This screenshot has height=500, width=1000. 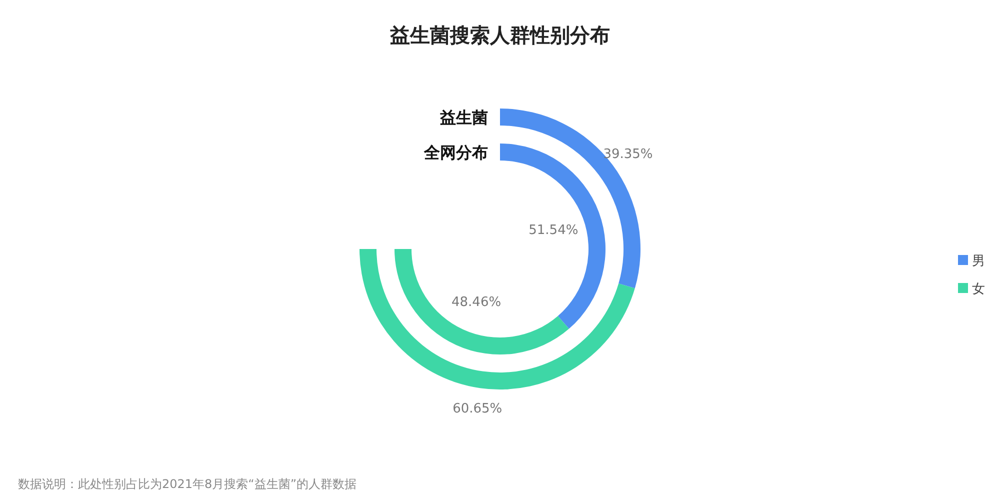 What do you see at coordinates (978, 289) in the screenshot?
I see `legend-label: 女` at bounding box center [978, 289].